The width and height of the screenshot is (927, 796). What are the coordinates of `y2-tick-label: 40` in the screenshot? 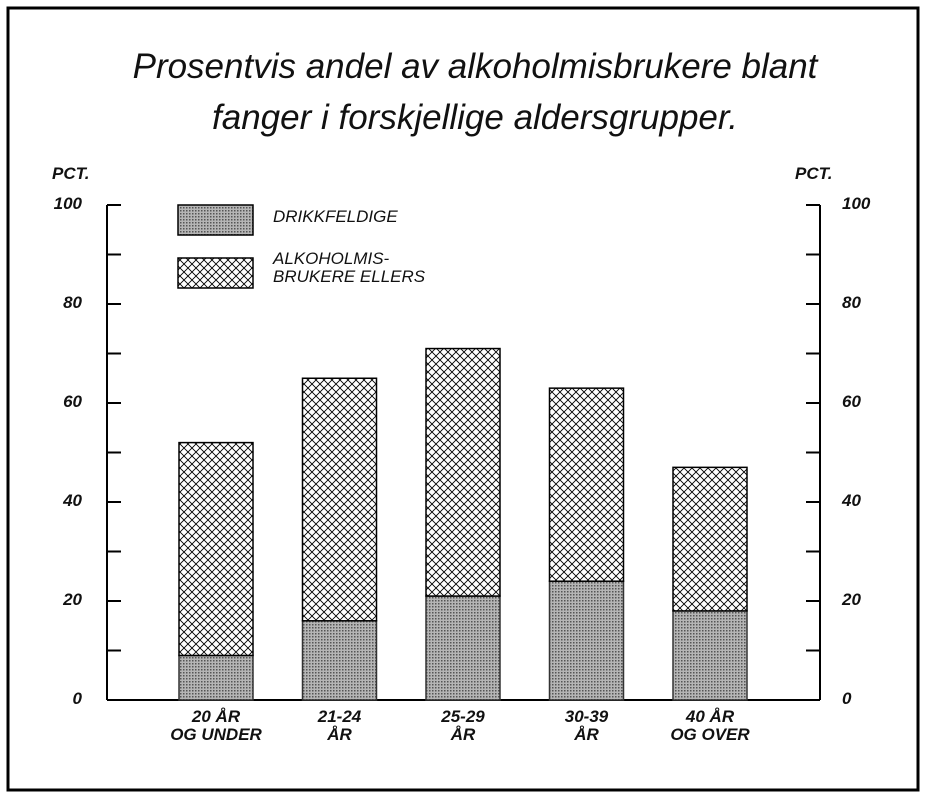 It's located at (851, 500).